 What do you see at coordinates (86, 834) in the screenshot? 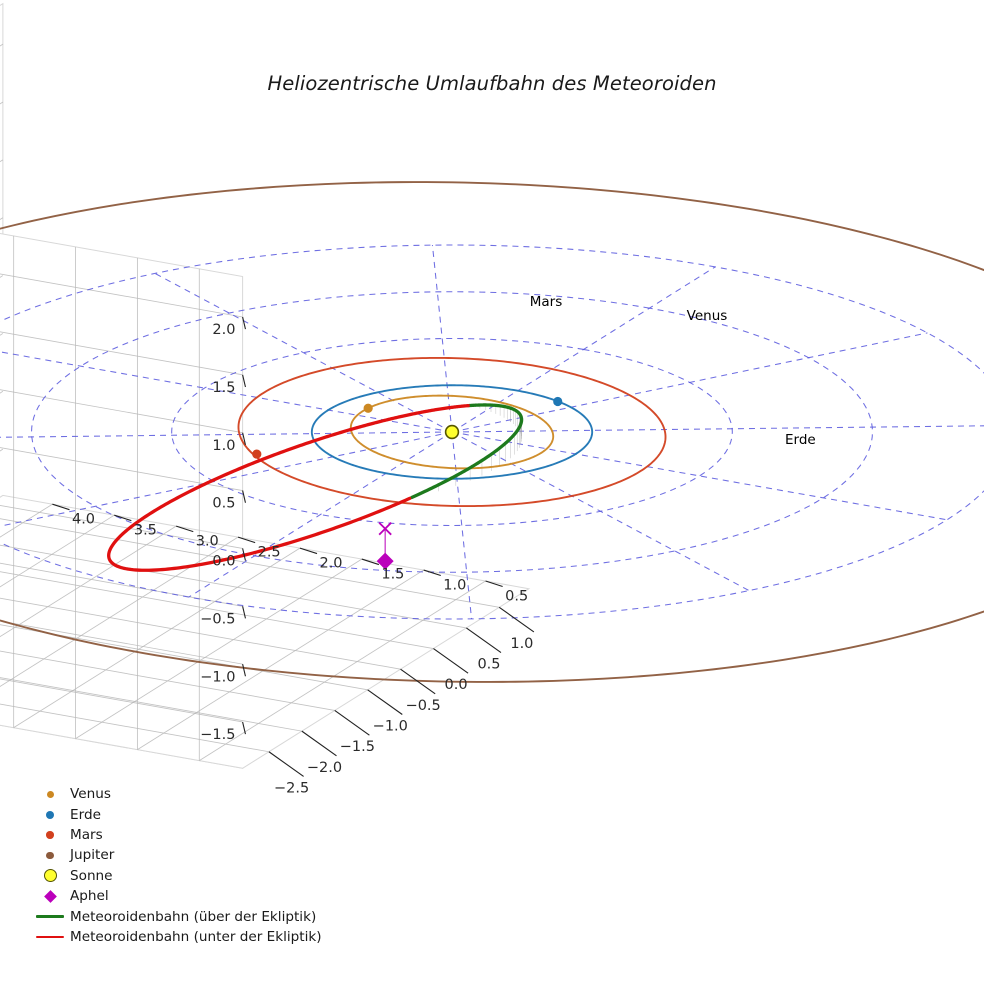
I see `legend-label: Mars` at bounding box center [86, 834].